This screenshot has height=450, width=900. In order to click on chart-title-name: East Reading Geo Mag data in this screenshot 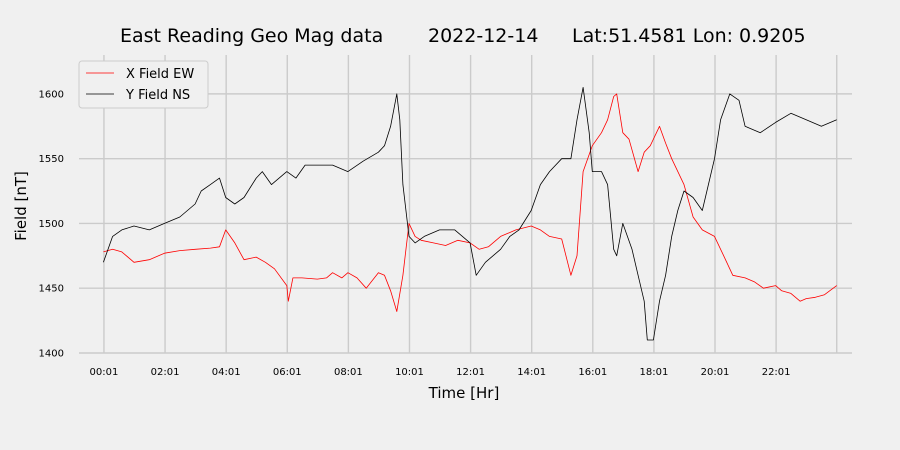, I will do `click(251, 36)`.